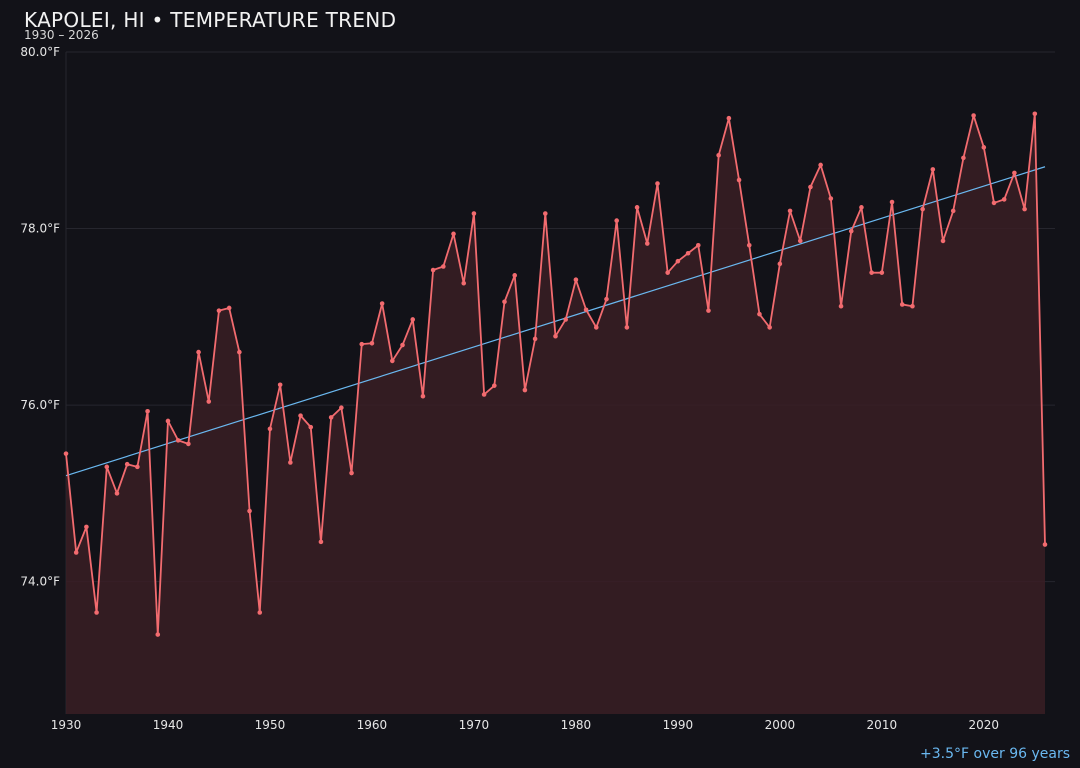 The height and width of the screenshot is (768, 1080). What do you see at coordinates (40, 582) in the screenshot?
I see `y-tick-label: 74.0°F` at bounding box center [40, 582].